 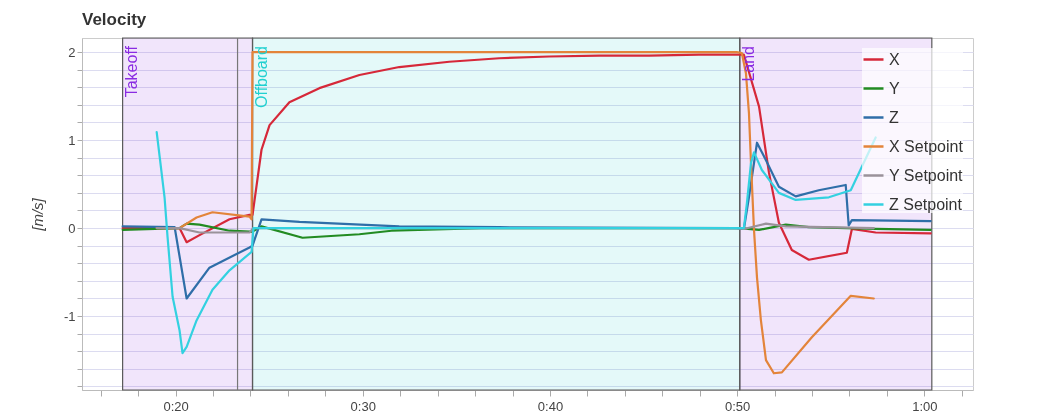 I want to click on band-label: Offboard, so click(x=261, y=77).